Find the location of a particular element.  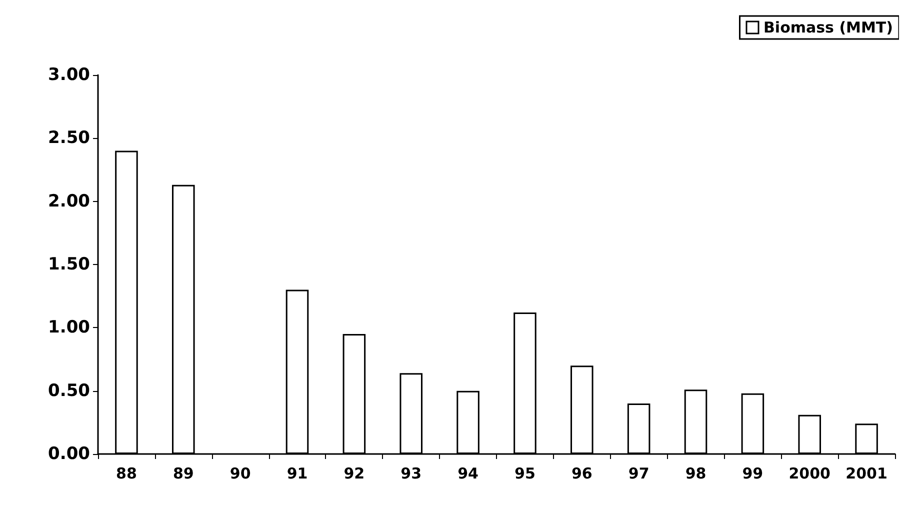

y-tick-label: 0.50 is located at coordinates (69, 390).